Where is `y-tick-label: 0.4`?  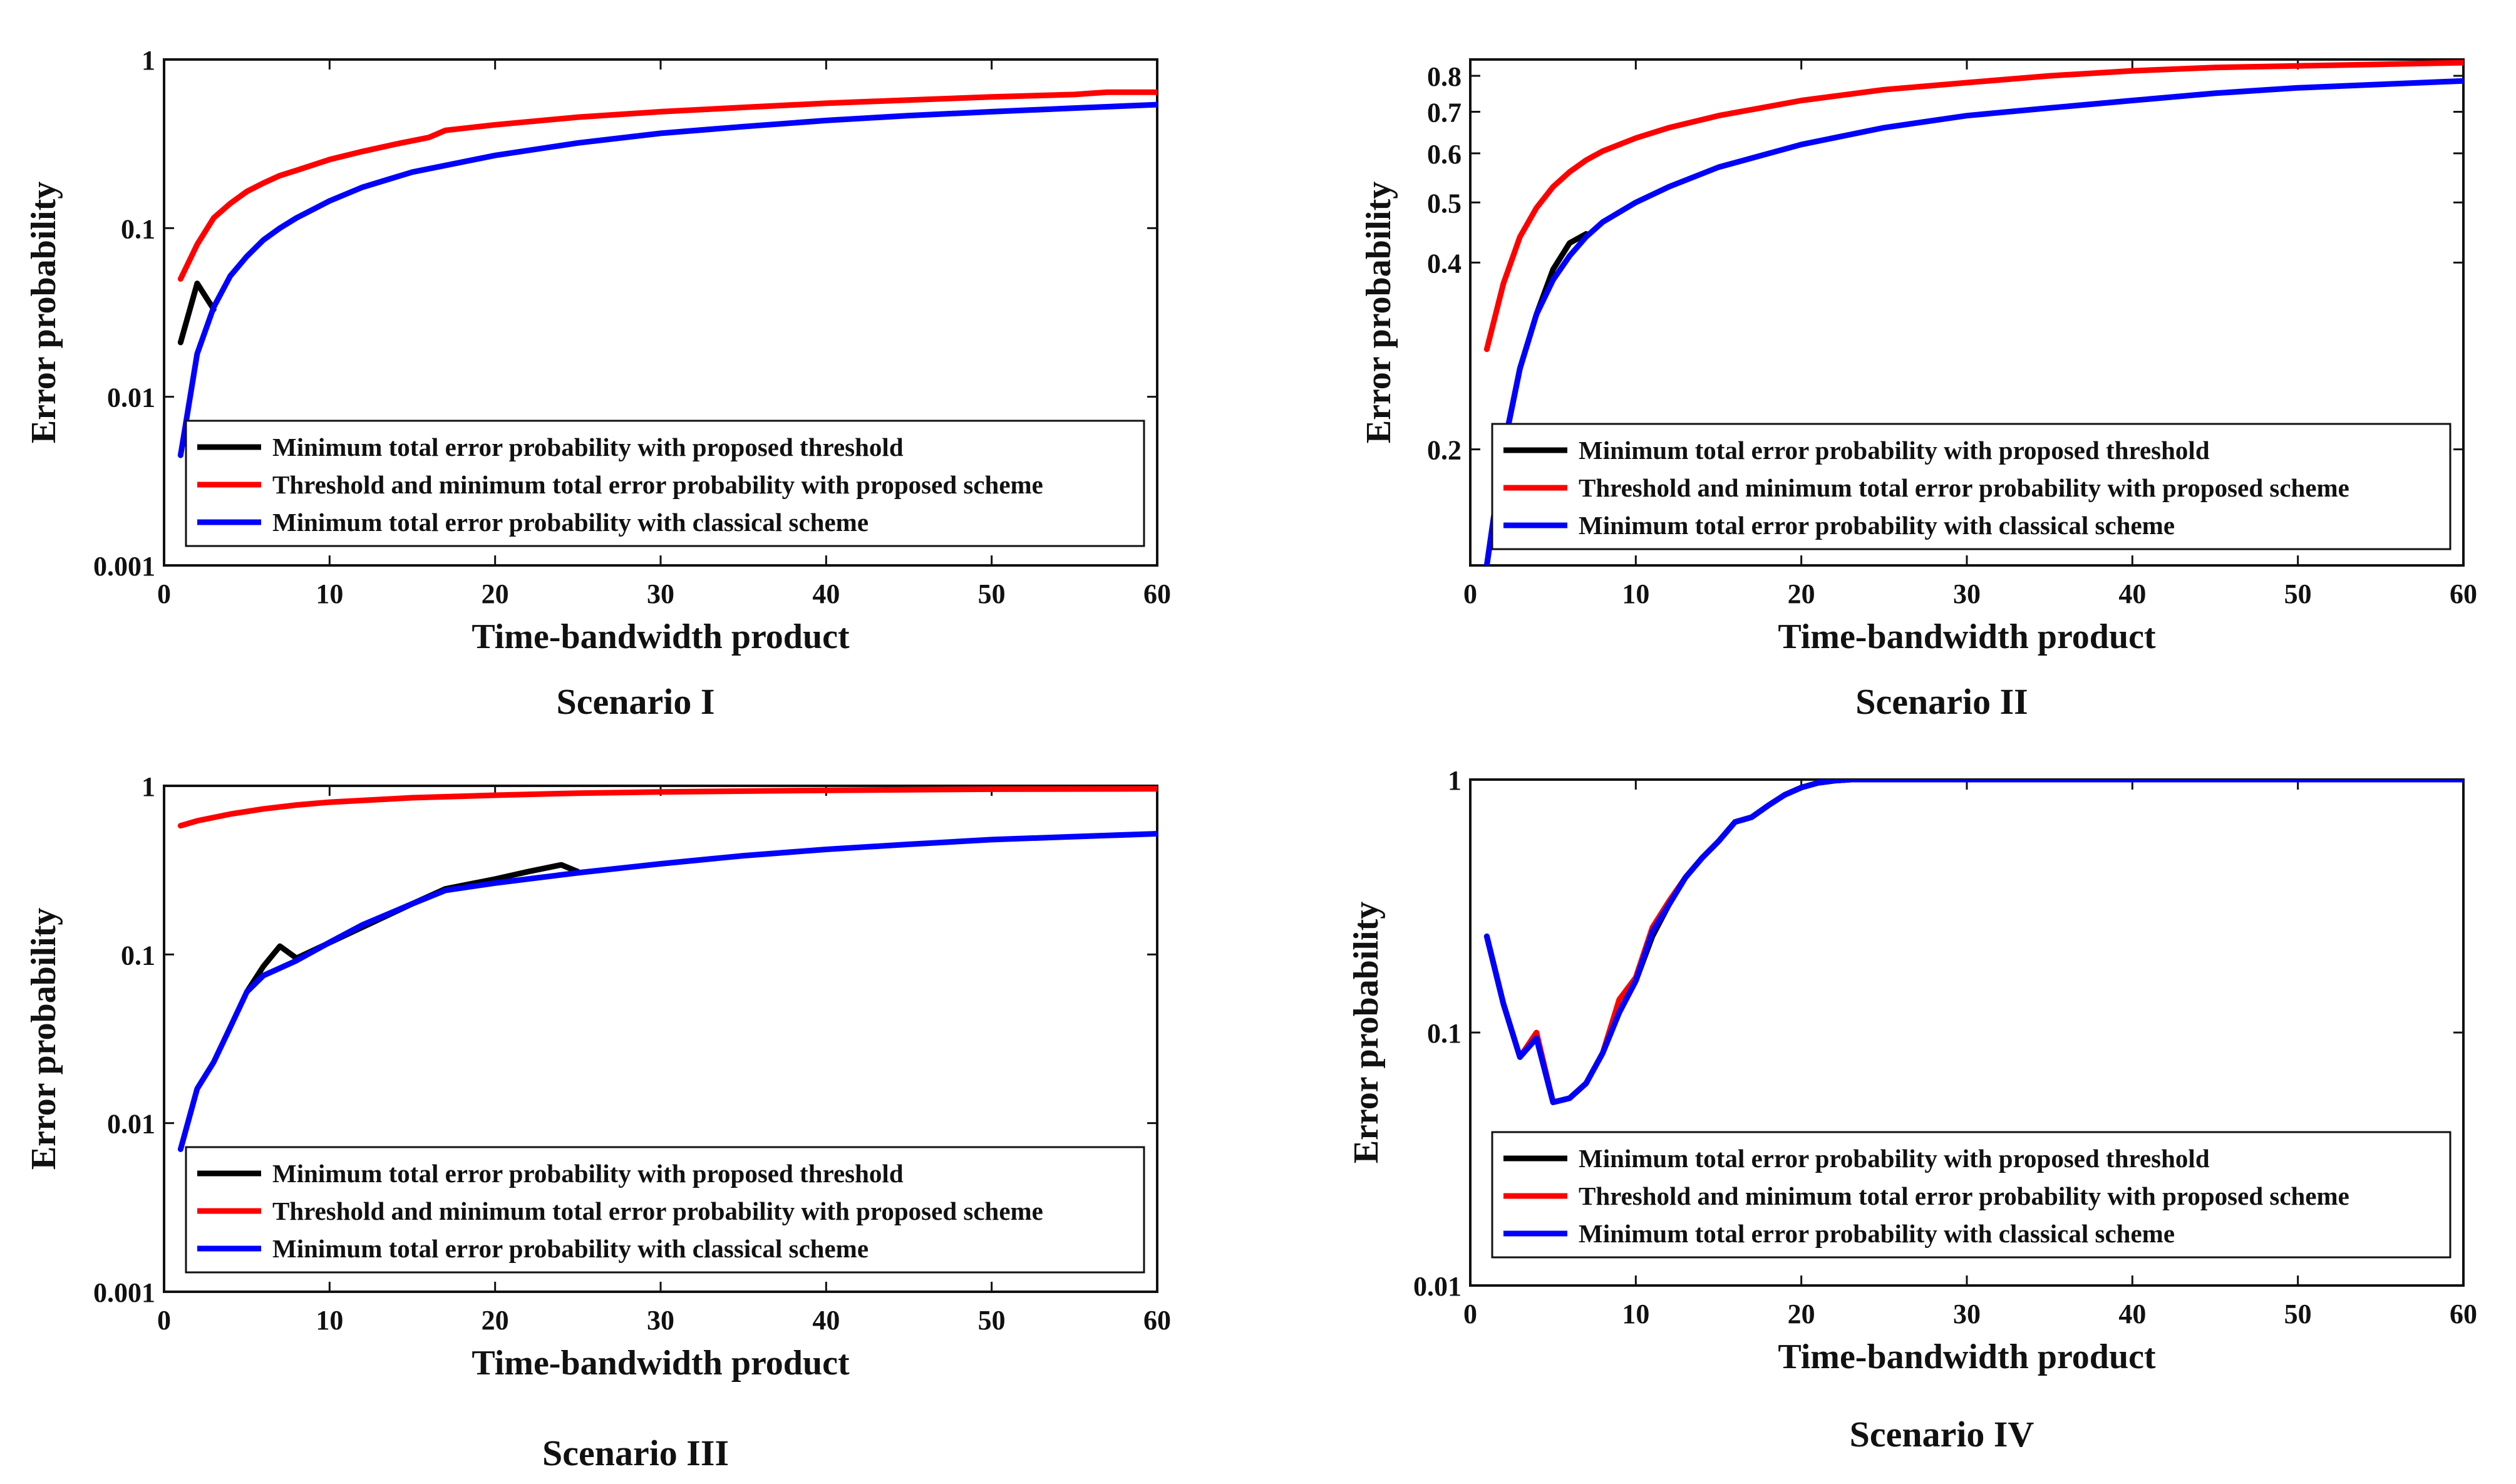
y-tick-label: 0.4 is located at coordinates (1444, 263).